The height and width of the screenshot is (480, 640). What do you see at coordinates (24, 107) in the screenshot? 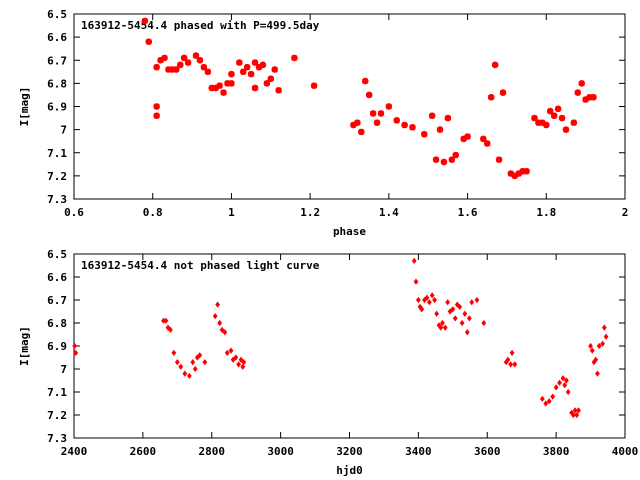
I see `y-axis-label: I[mag]` at bounding box center [24, 107].